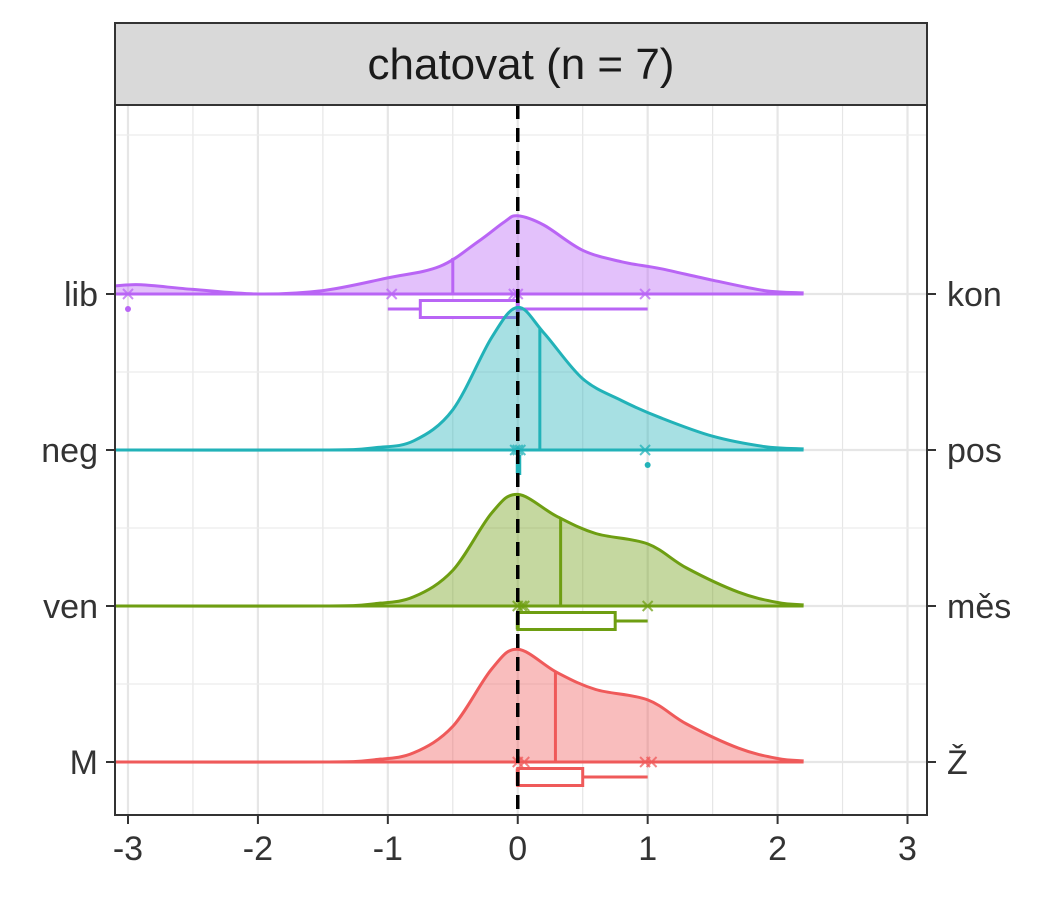  Describe the element at coordinates (388, 849) in the screenshot. I see `x-tick-label: -1` at that location.